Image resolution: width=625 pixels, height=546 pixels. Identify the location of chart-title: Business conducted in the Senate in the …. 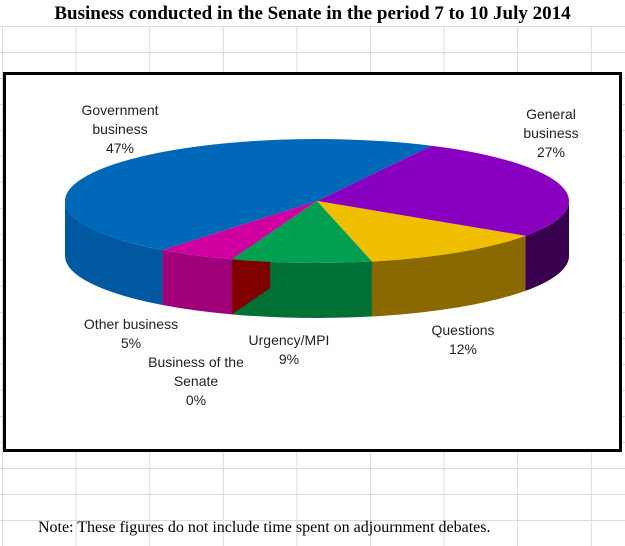
(312, 13).